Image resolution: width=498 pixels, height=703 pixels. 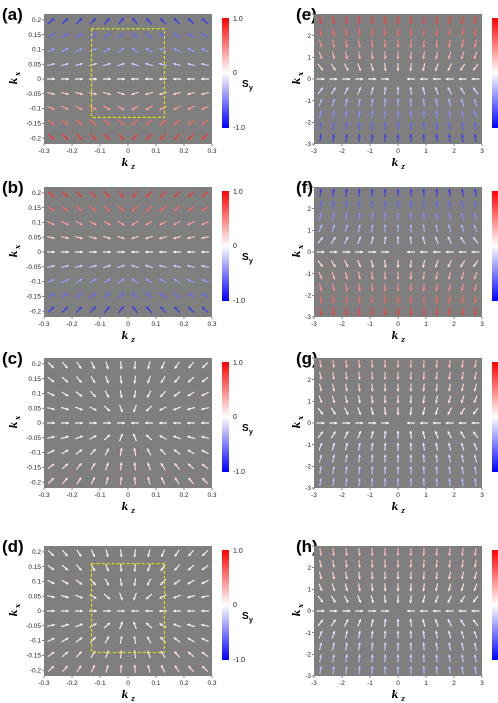 I want to click on y-tick-label: -0.05, so click(x=33, y=94).